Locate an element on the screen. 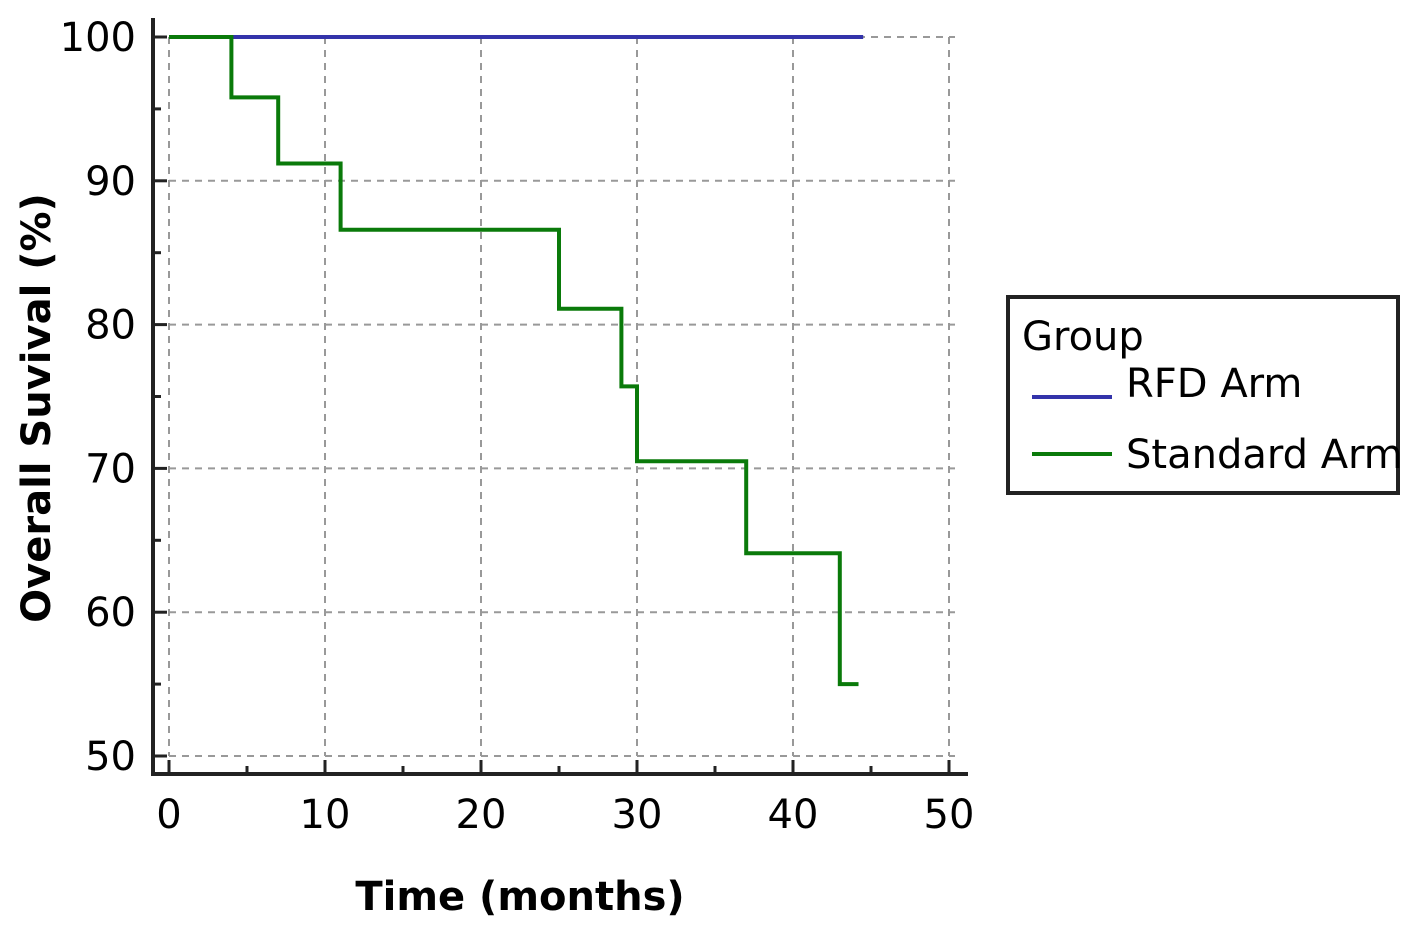 Image resolution: width=1417 pixels, height=934 pixels. y-tick-label: 90 is located at coordinates (110, 182).